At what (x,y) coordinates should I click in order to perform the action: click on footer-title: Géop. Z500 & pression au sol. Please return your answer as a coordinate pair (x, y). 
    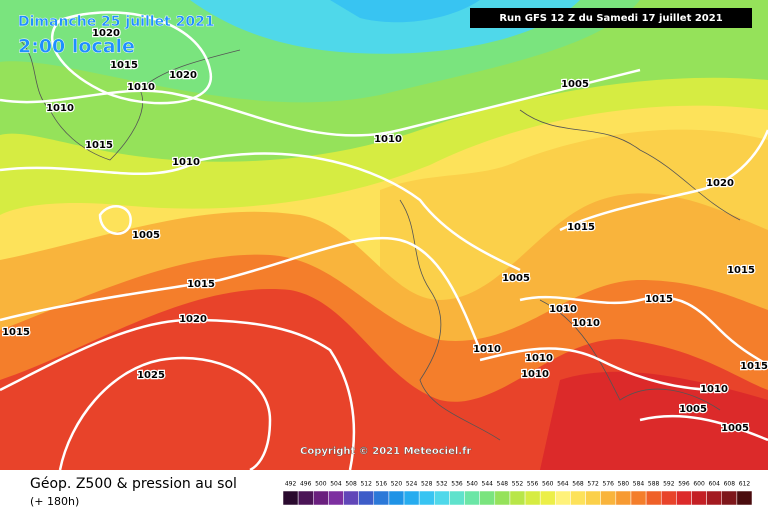
    Looking at the image, I should click on (133, 484).